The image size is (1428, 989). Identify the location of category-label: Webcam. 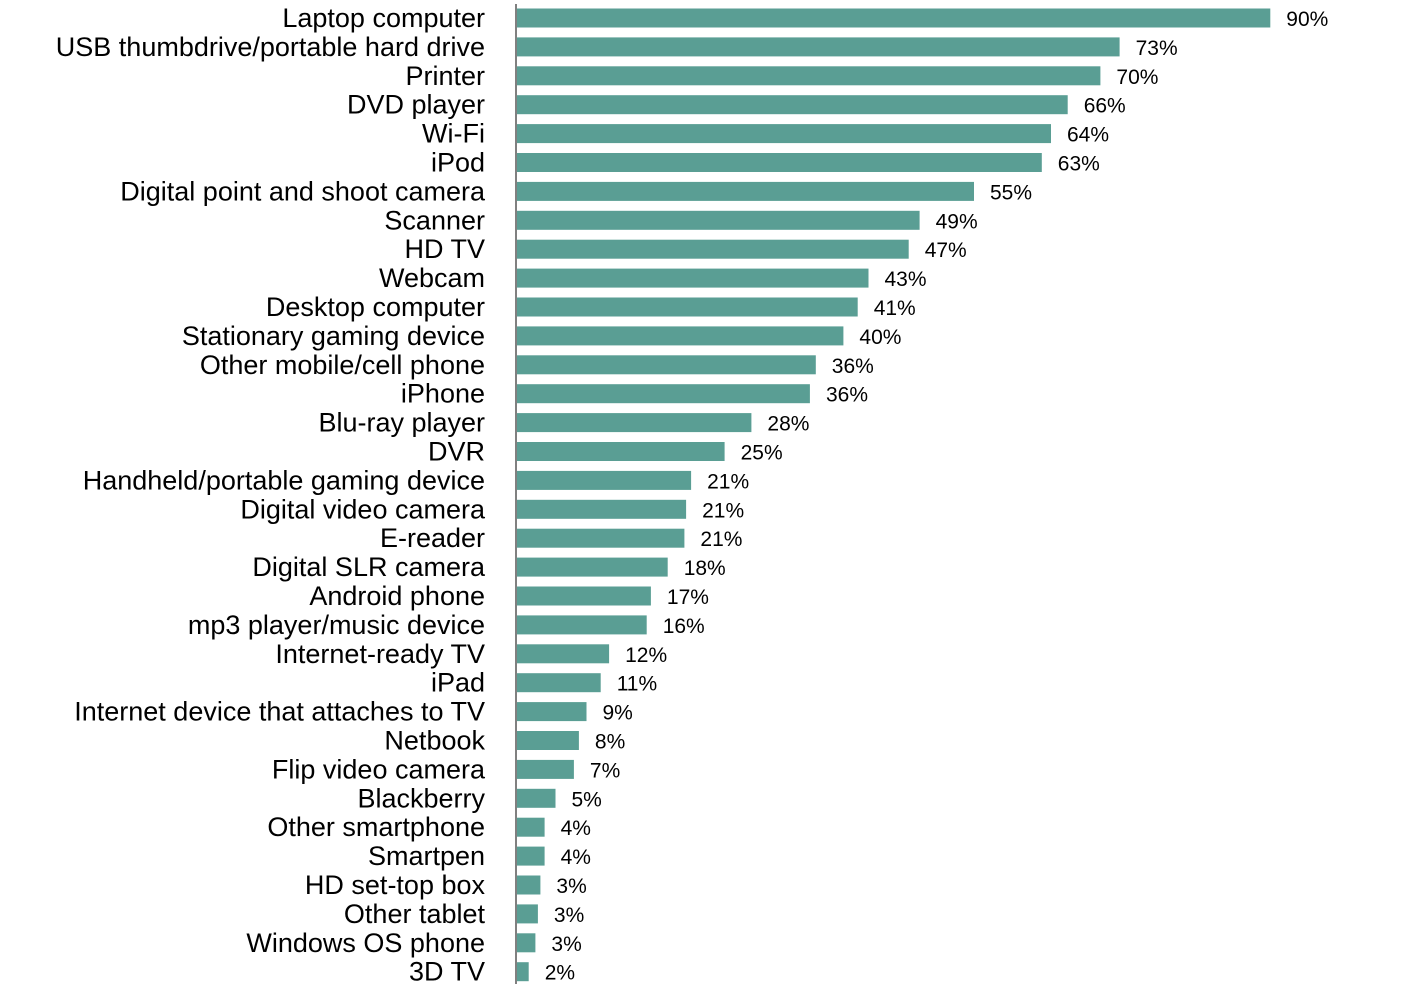
(432, 278).